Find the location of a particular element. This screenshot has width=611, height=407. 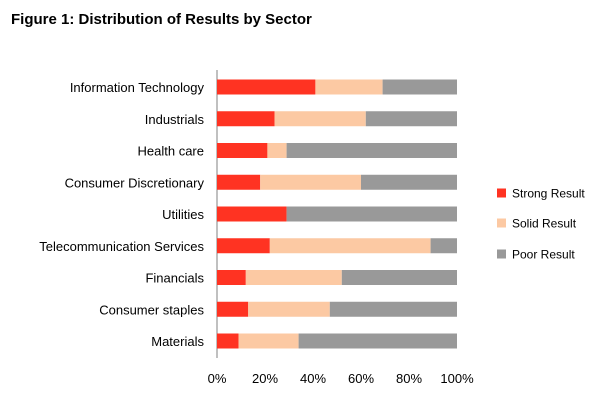

x-tick-labels: 0% 20% 40% 60% 80% 100% is located at coordinates (341, 378).